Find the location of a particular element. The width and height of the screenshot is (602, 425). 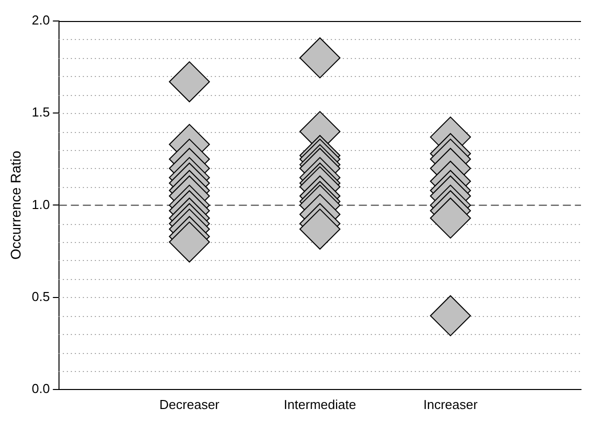

y-tick-label: 1.0 is located at coordinates (41, 204).